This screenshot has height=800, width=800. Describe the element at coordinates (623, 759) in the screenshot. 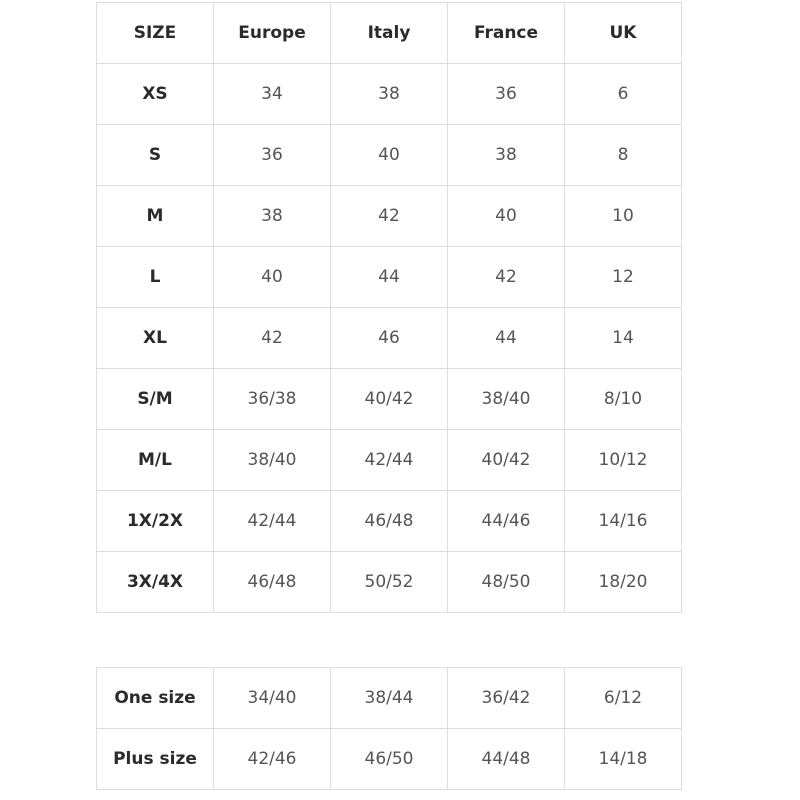

I see `size-value-cell: 14/18` at that location.